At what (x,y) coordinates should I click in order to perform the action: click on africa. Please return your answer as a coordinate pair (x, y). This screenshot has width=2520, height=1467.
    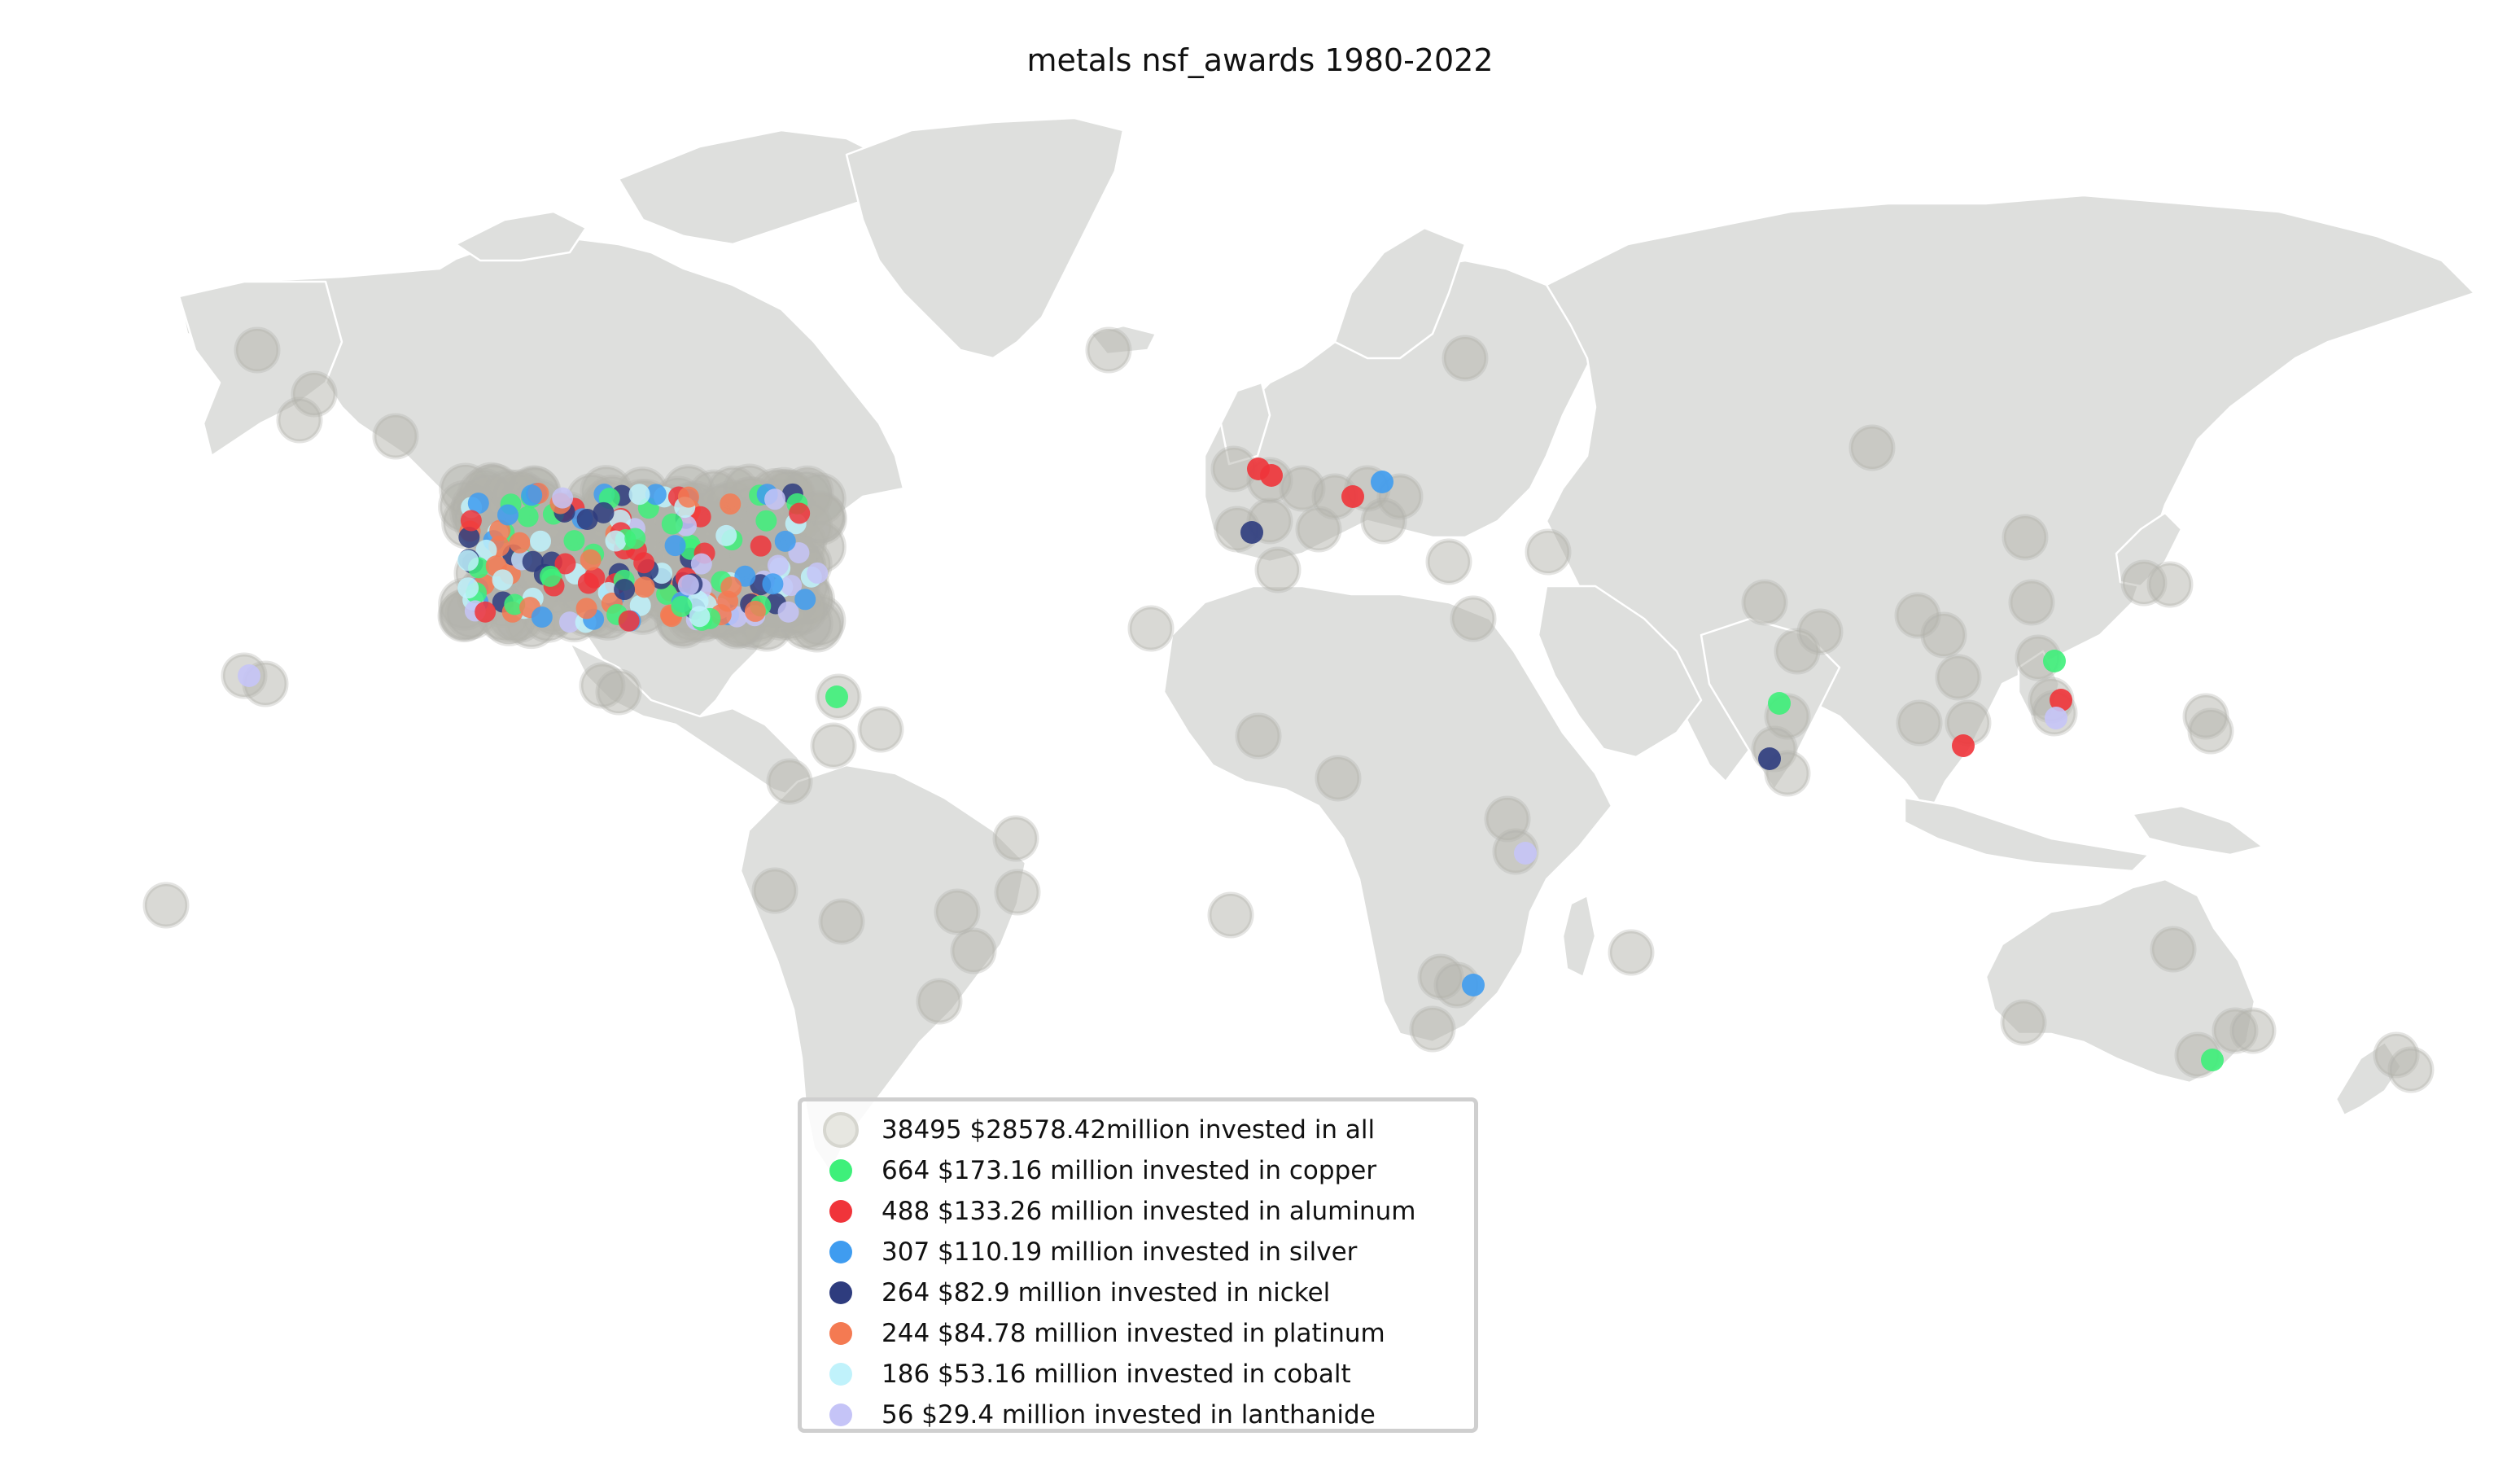
    Looking at the image, I should click on (1388, 814).